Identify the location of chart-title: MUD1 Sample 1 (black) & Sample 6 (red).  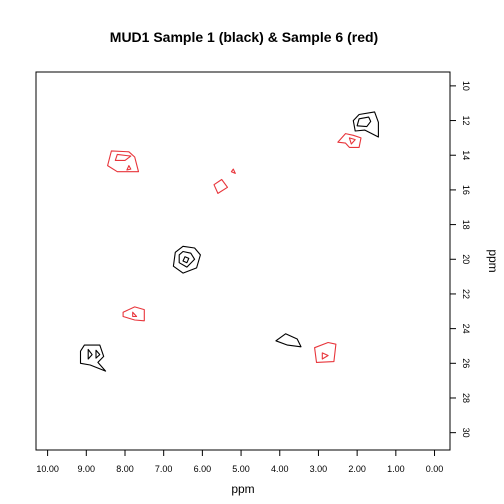
(244, 37).